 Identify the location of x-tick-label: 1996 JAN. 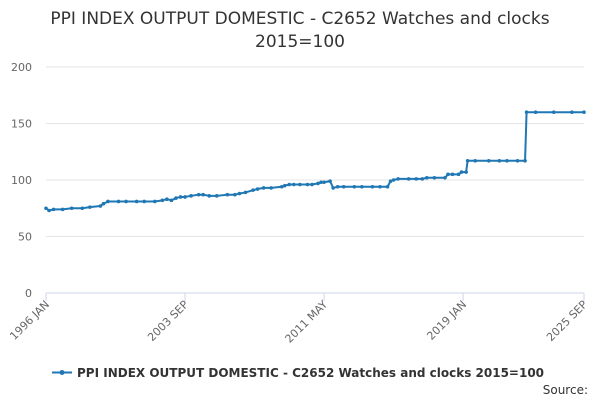
(29, 320).